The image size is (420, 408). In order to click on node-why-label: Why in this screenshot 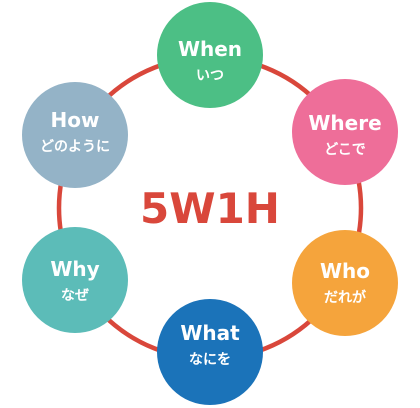, I will do `click(74, 269)`.